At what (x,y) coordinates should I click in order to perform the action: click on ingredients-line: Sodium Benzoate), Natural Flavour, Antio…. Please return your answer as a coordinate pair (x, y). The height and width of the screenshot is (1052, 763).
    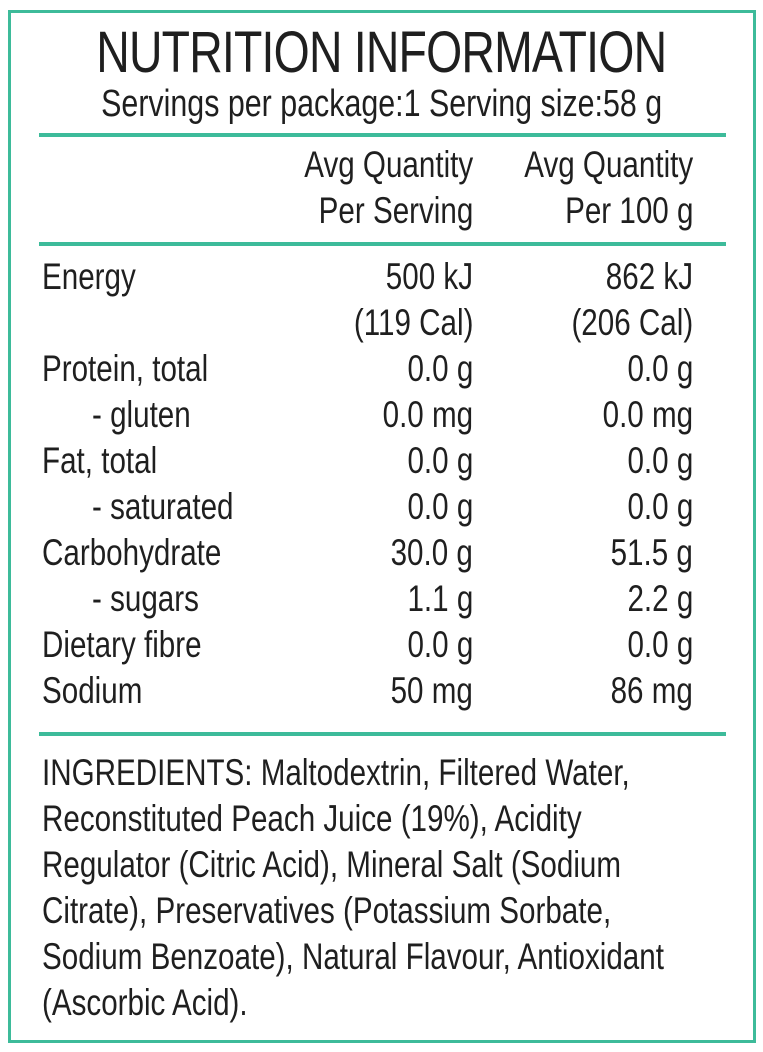
    Looking at the image, I should click on (353, 956).